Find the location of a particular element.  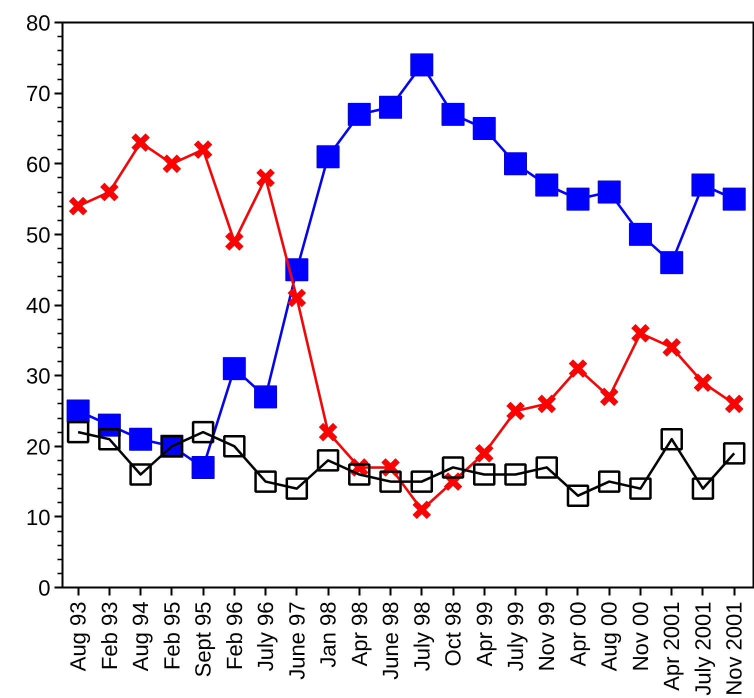

x-tick-label: Nov 00 is located at coordinates (640, 636).